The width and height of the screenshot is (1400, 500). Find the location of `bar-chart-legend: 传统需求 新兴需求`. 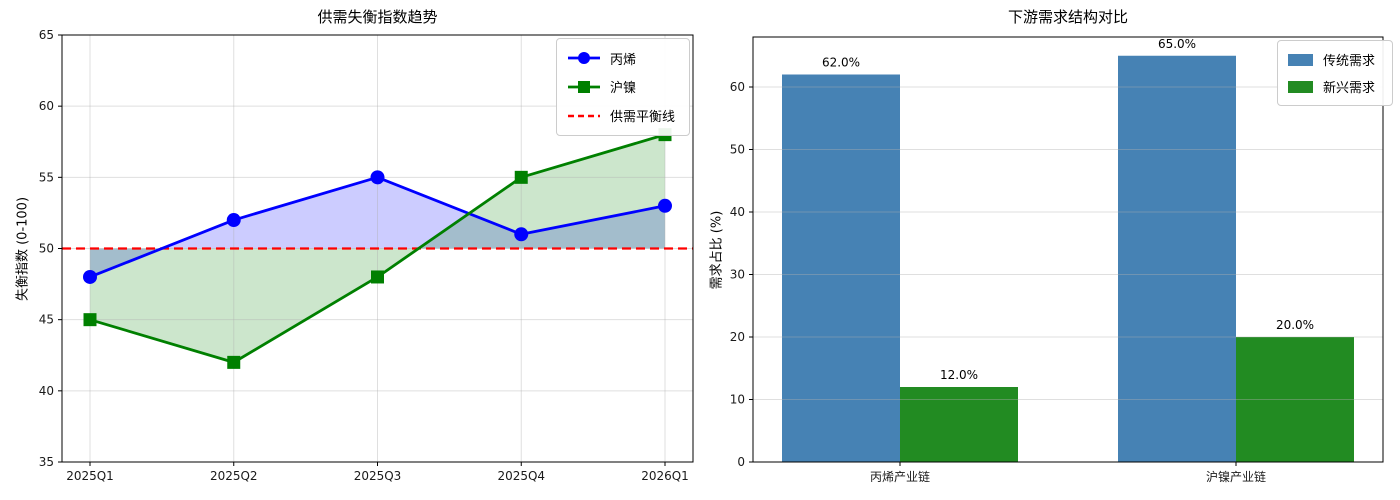

bar-chart-legend: 传统需求 新兴需求 is located at coordinates (1335, 73).